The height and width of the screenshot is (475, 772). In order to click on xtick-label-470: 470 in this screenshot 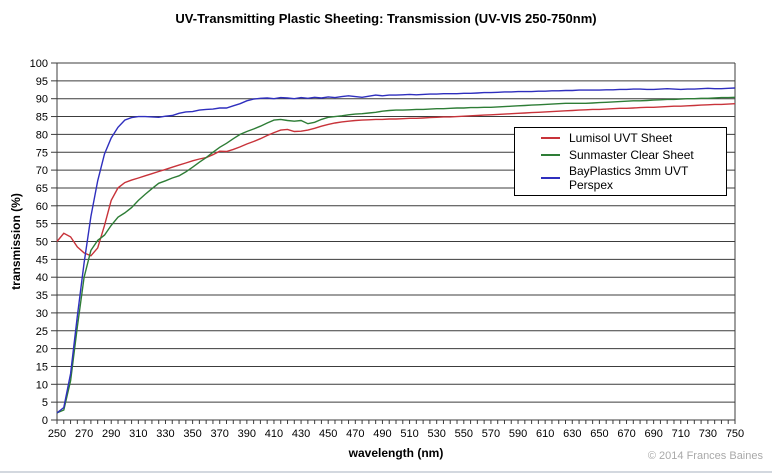, I will do `click(355, 434)`.